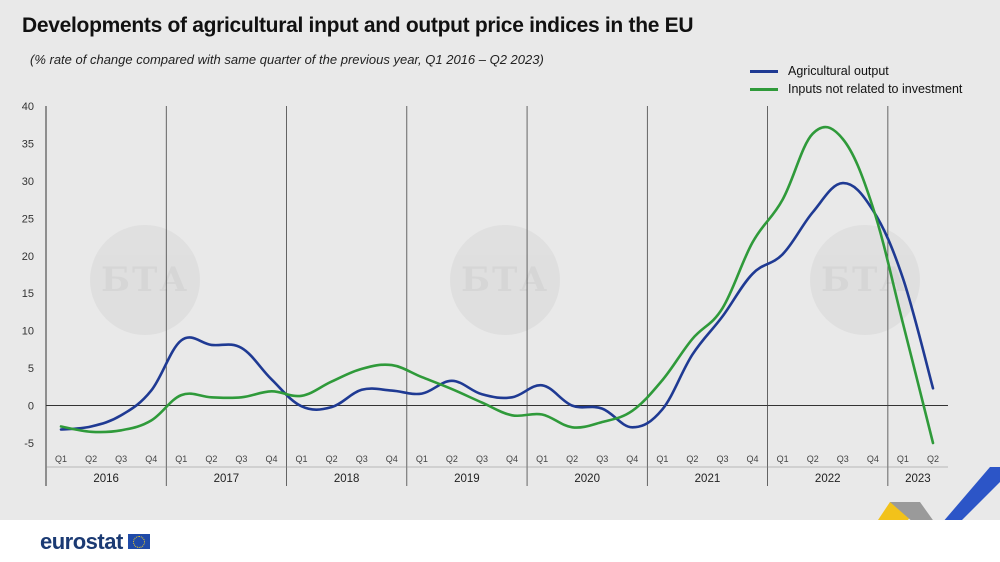 Image resolution: width=1000 pixels, height=562 pixels. Describe the element at coordinates (28, 257) in the screenshot. I see `y-tick-label: 20` at that location.